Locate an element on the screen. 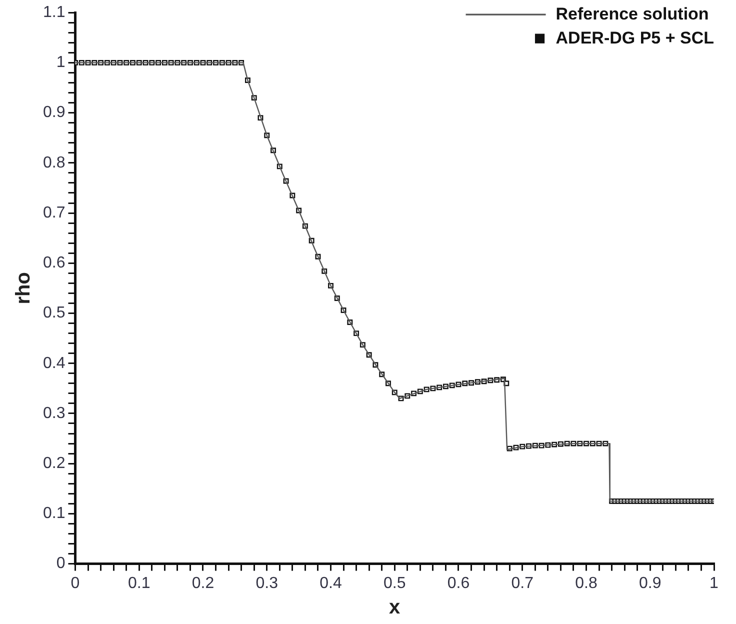  x-tick-label: 0.7 is located at coordinates (522, 583).